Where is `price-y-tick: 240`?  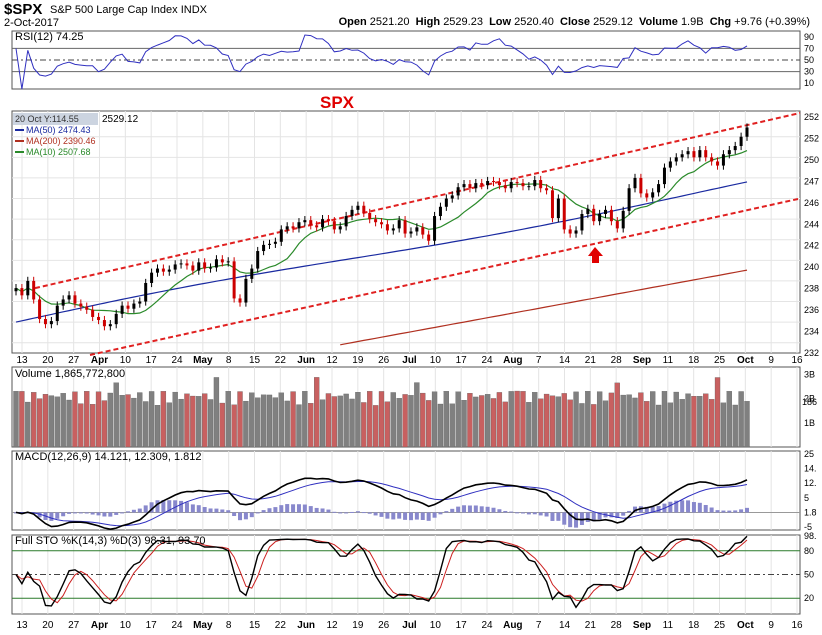
price-y-tick: 240 is located at coordinates (811, 267).